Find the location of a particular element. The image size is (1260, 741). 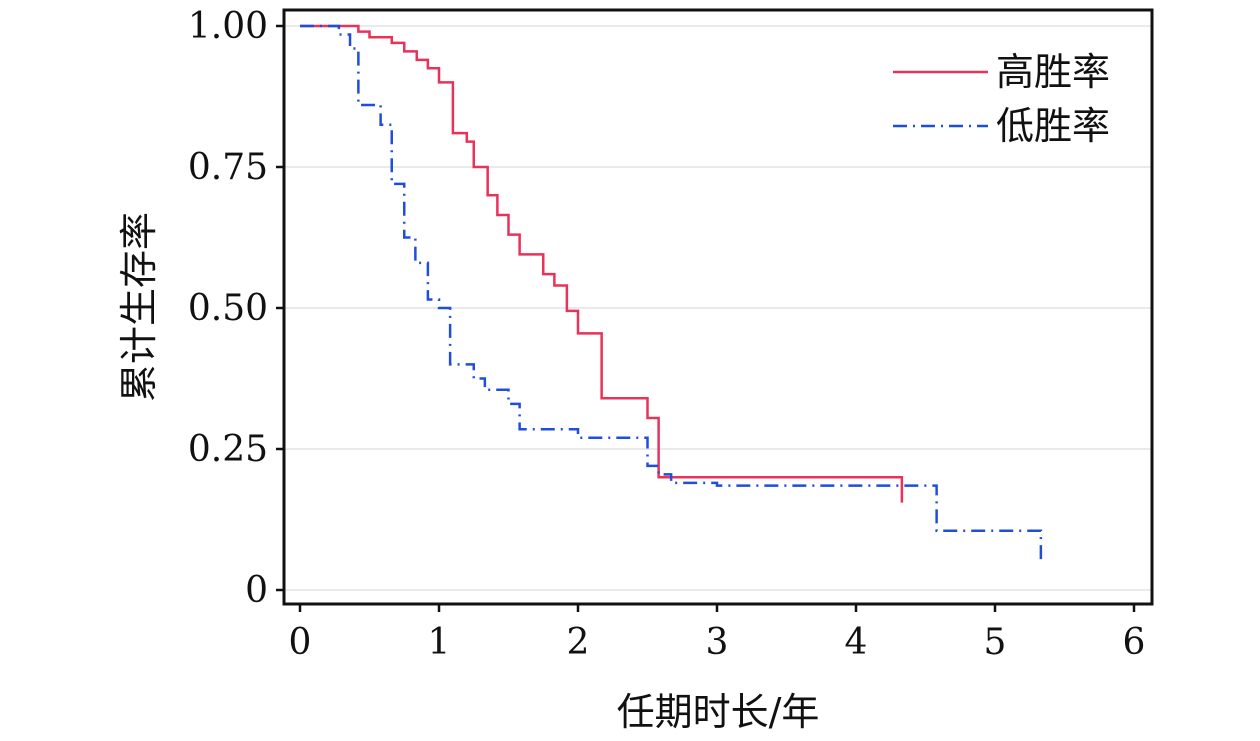

x-tick-label: 5 is located at coordinates (995, 642).